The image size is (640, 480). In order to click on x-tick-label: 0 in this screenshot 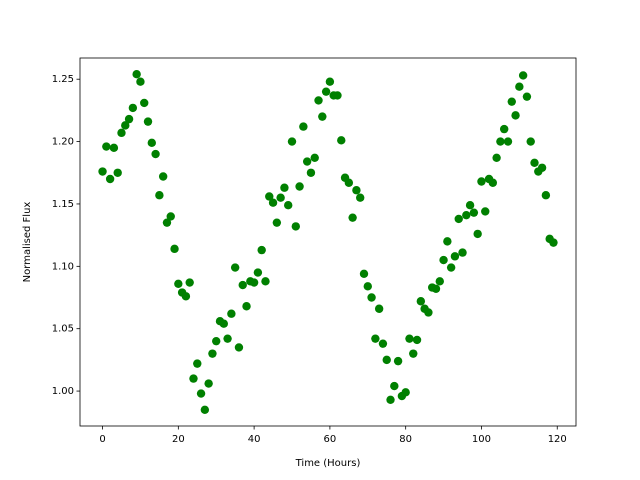, I will do `click(102, 439)`.